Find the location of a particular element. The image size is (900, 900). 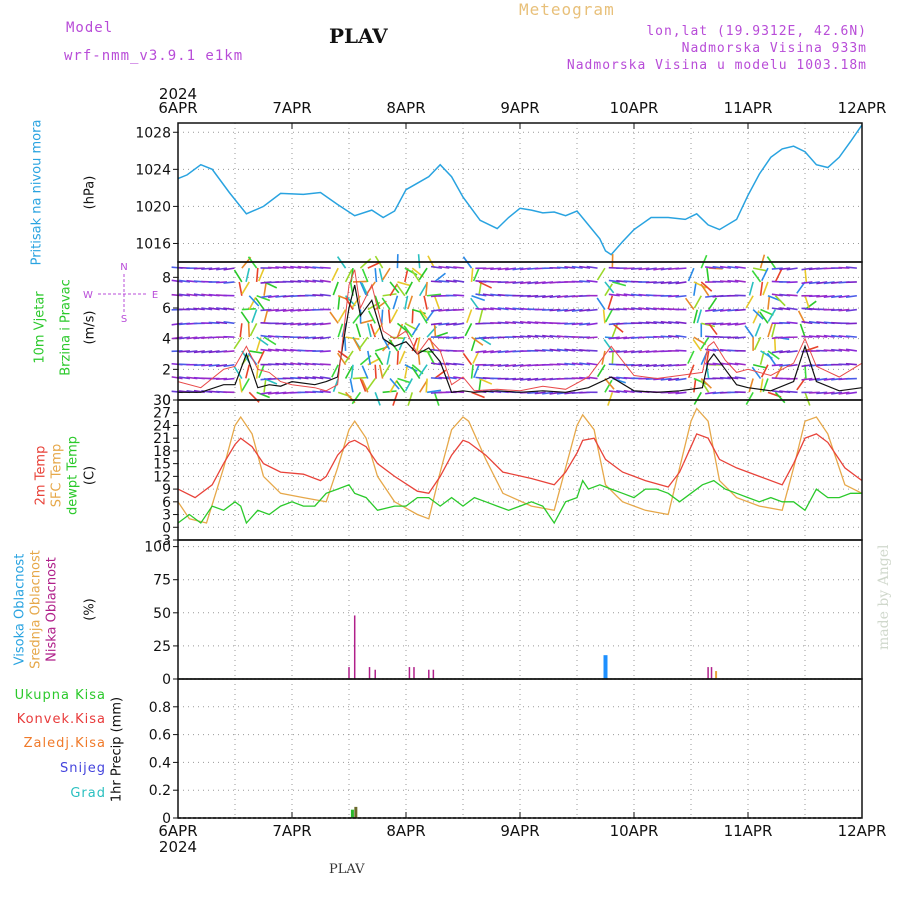

dewpt-line is located at coordinates (519, 502).